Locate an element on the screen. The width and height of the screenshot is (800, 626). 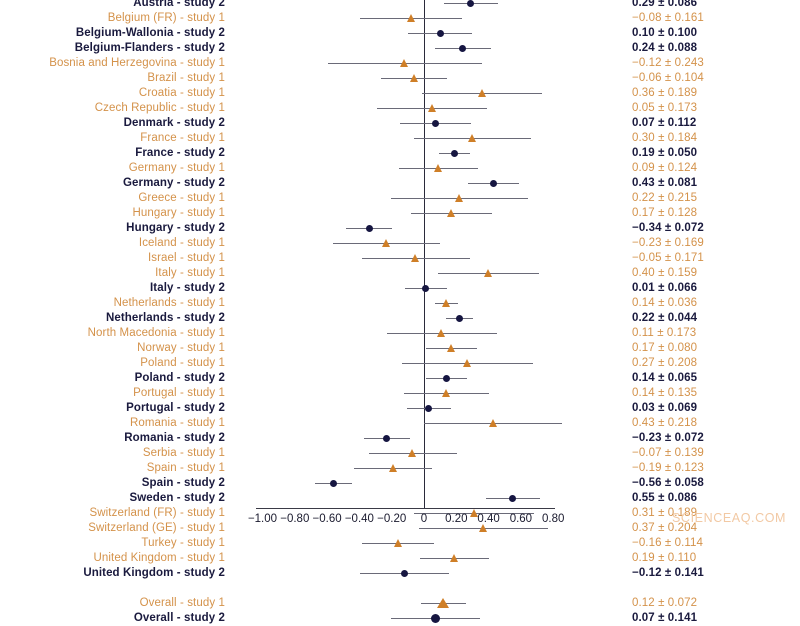
effect-size-value: 0.19 ± 0.110 is located at coordinates (664, 558).